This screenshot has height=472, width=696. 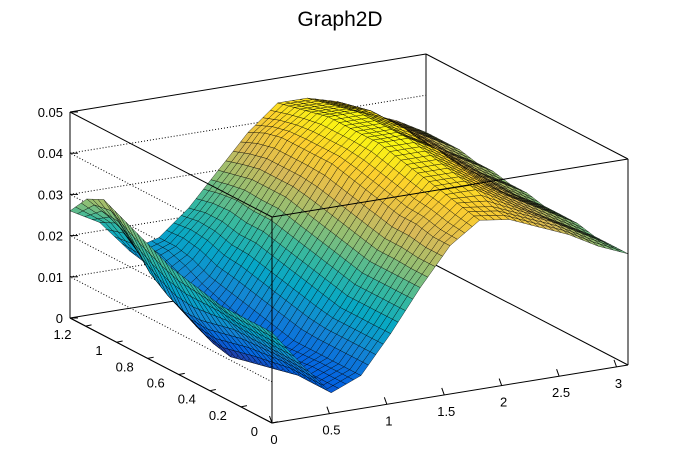 What do you see at coordinates (50, 112) in the screenshot?
I see `z-axis-tick-label: 0.05` at bounding box center [50, 112].